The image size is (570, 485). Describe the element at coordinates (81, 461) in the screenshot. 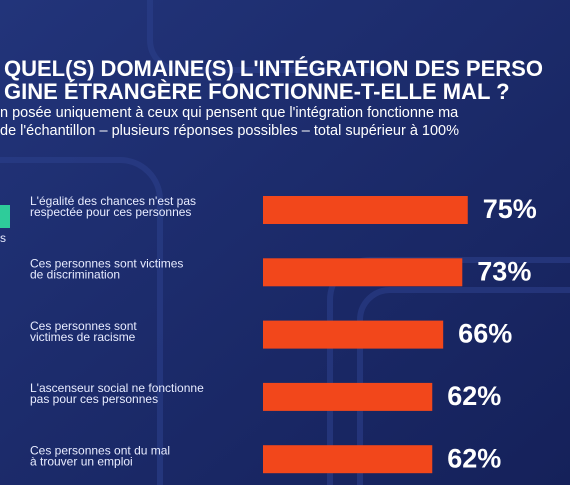

I see `category-label: à trouver un emploi` at that location.